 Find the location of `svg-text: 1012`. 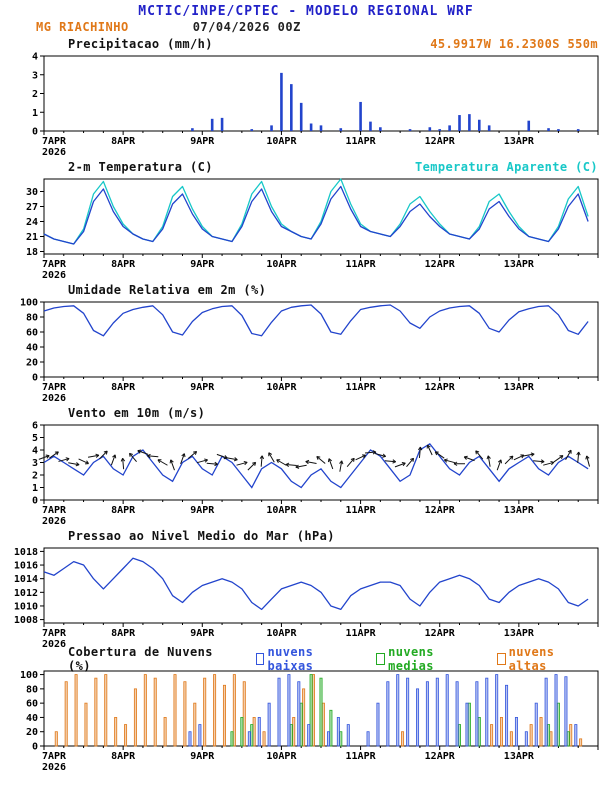

svg-text: 1012 is located at coordinates (26, 593).